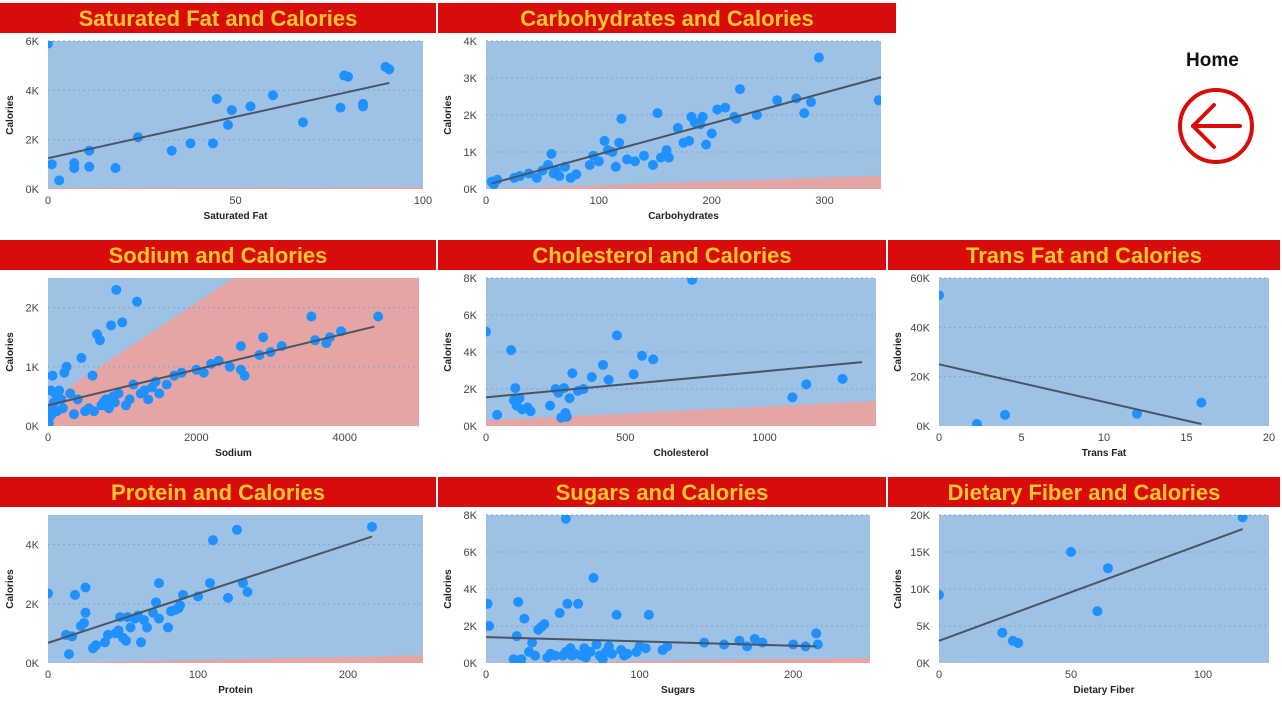  What do you see at coordinates (218, 255) in the screenshot?
I see `chart-title: Sodium and Calories` at bounding box center [218, 255].